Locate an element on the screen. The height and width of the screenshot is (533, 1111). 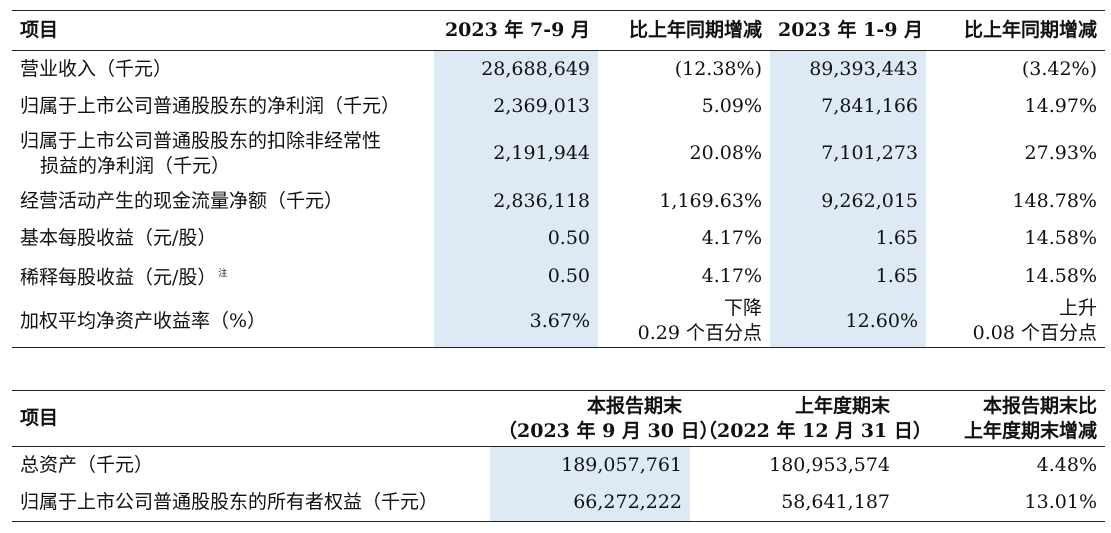
row-label-line2: 损益的净利润（千元） is located at coordinates (135, 165).